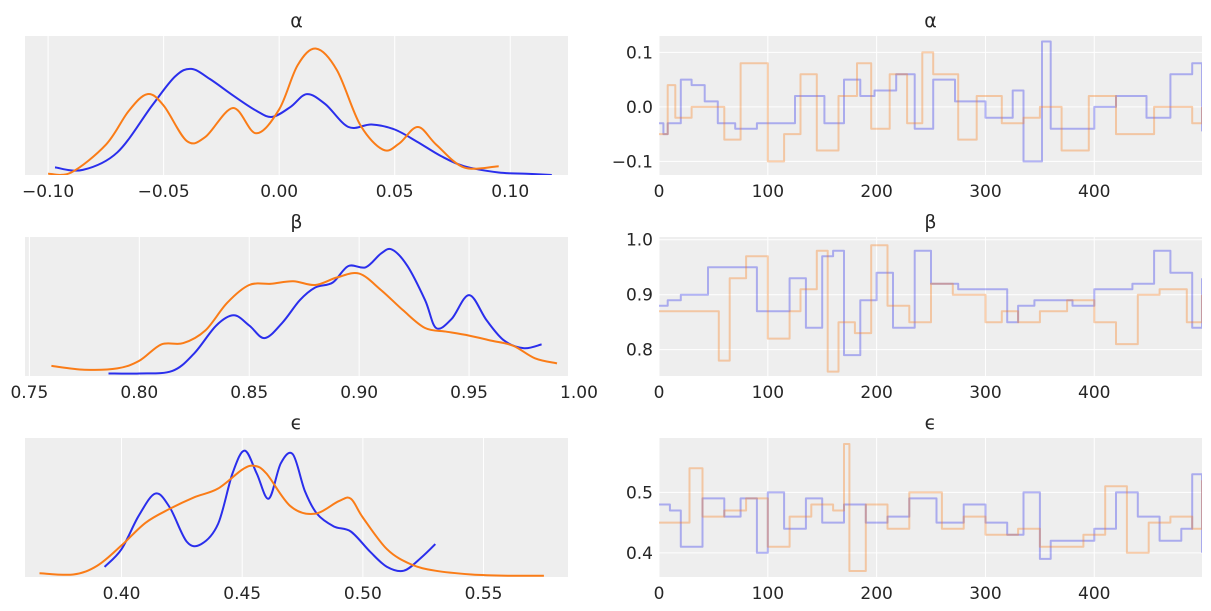 This screenshot has height=611, width=1211. What do you see at coordinates (48, 192) in the screenshot?
I see `x-tick-label: −0.10` at bounding box center [48, 192].